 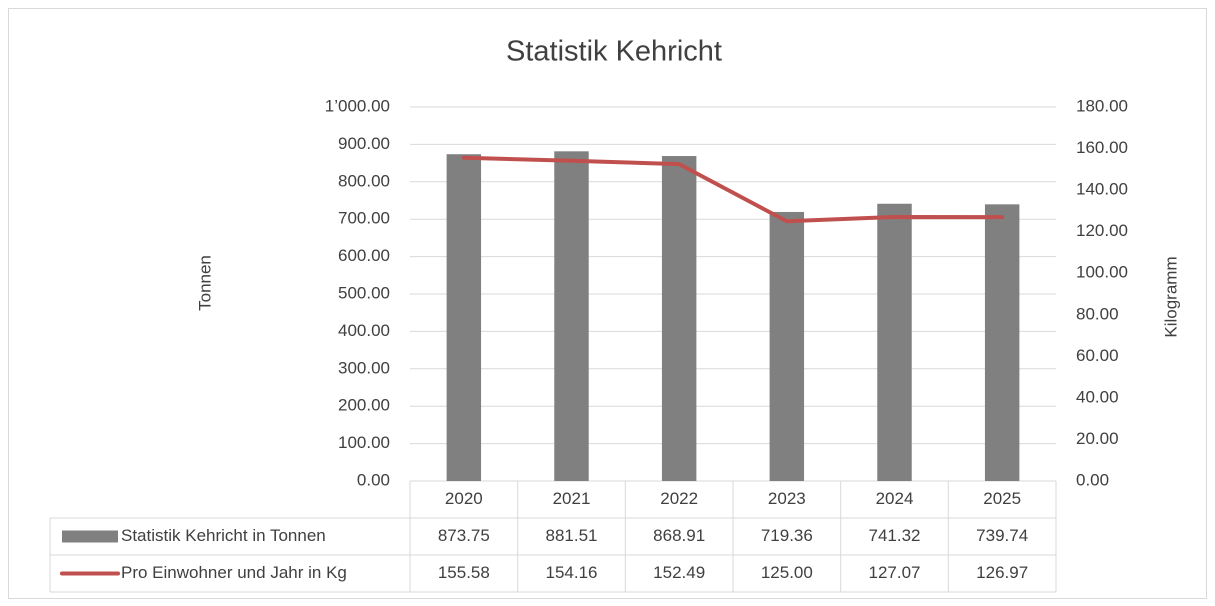 I want to click on y2-tick-label: 60.00, so click(x=1097, y=355).